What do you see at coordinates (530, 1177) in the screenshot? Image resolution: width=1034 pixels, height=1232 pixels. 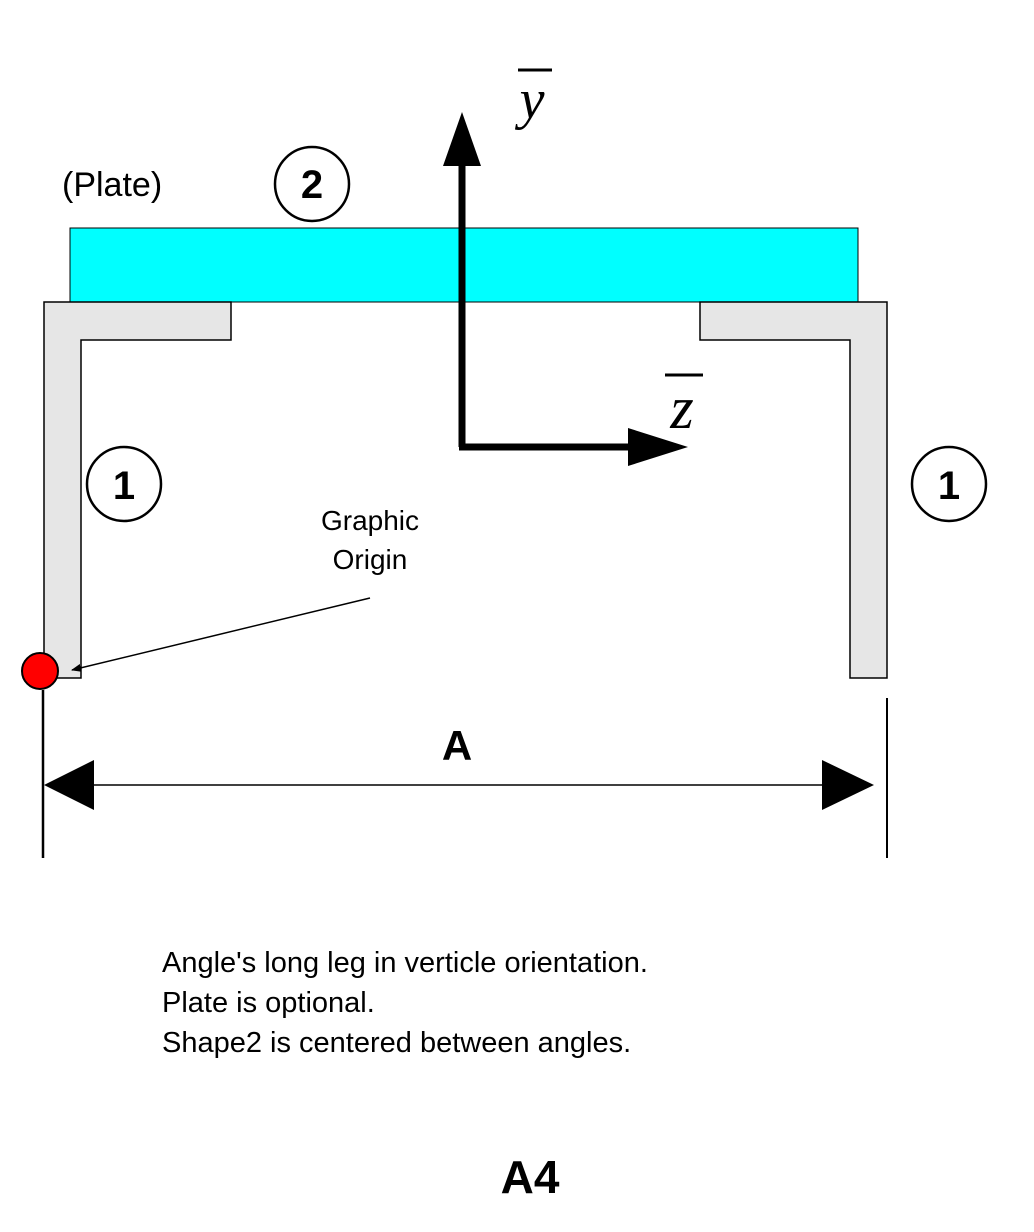 I see `section-code: A4` at bounding box center [530, 1177].